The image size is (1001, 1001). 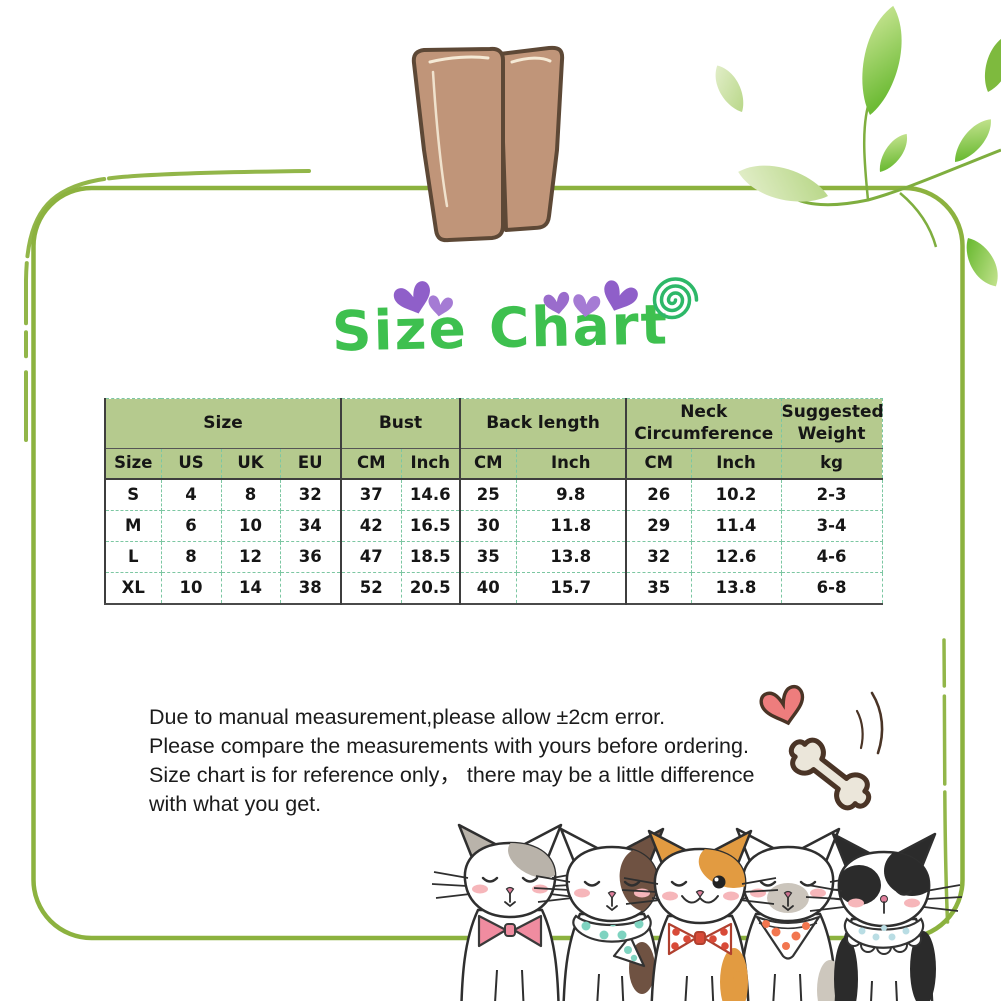 What do you see at coordinates (310, 588) in the screenshot?
I see `table-cell: 38` at bounding box center [310, 588].